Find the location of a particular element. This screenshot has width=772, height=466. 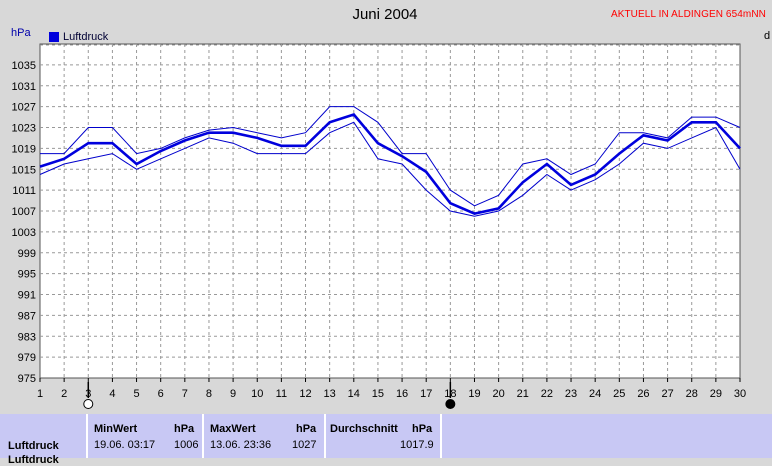

y-tick-label: 991 is located at coordinates (27, 296).